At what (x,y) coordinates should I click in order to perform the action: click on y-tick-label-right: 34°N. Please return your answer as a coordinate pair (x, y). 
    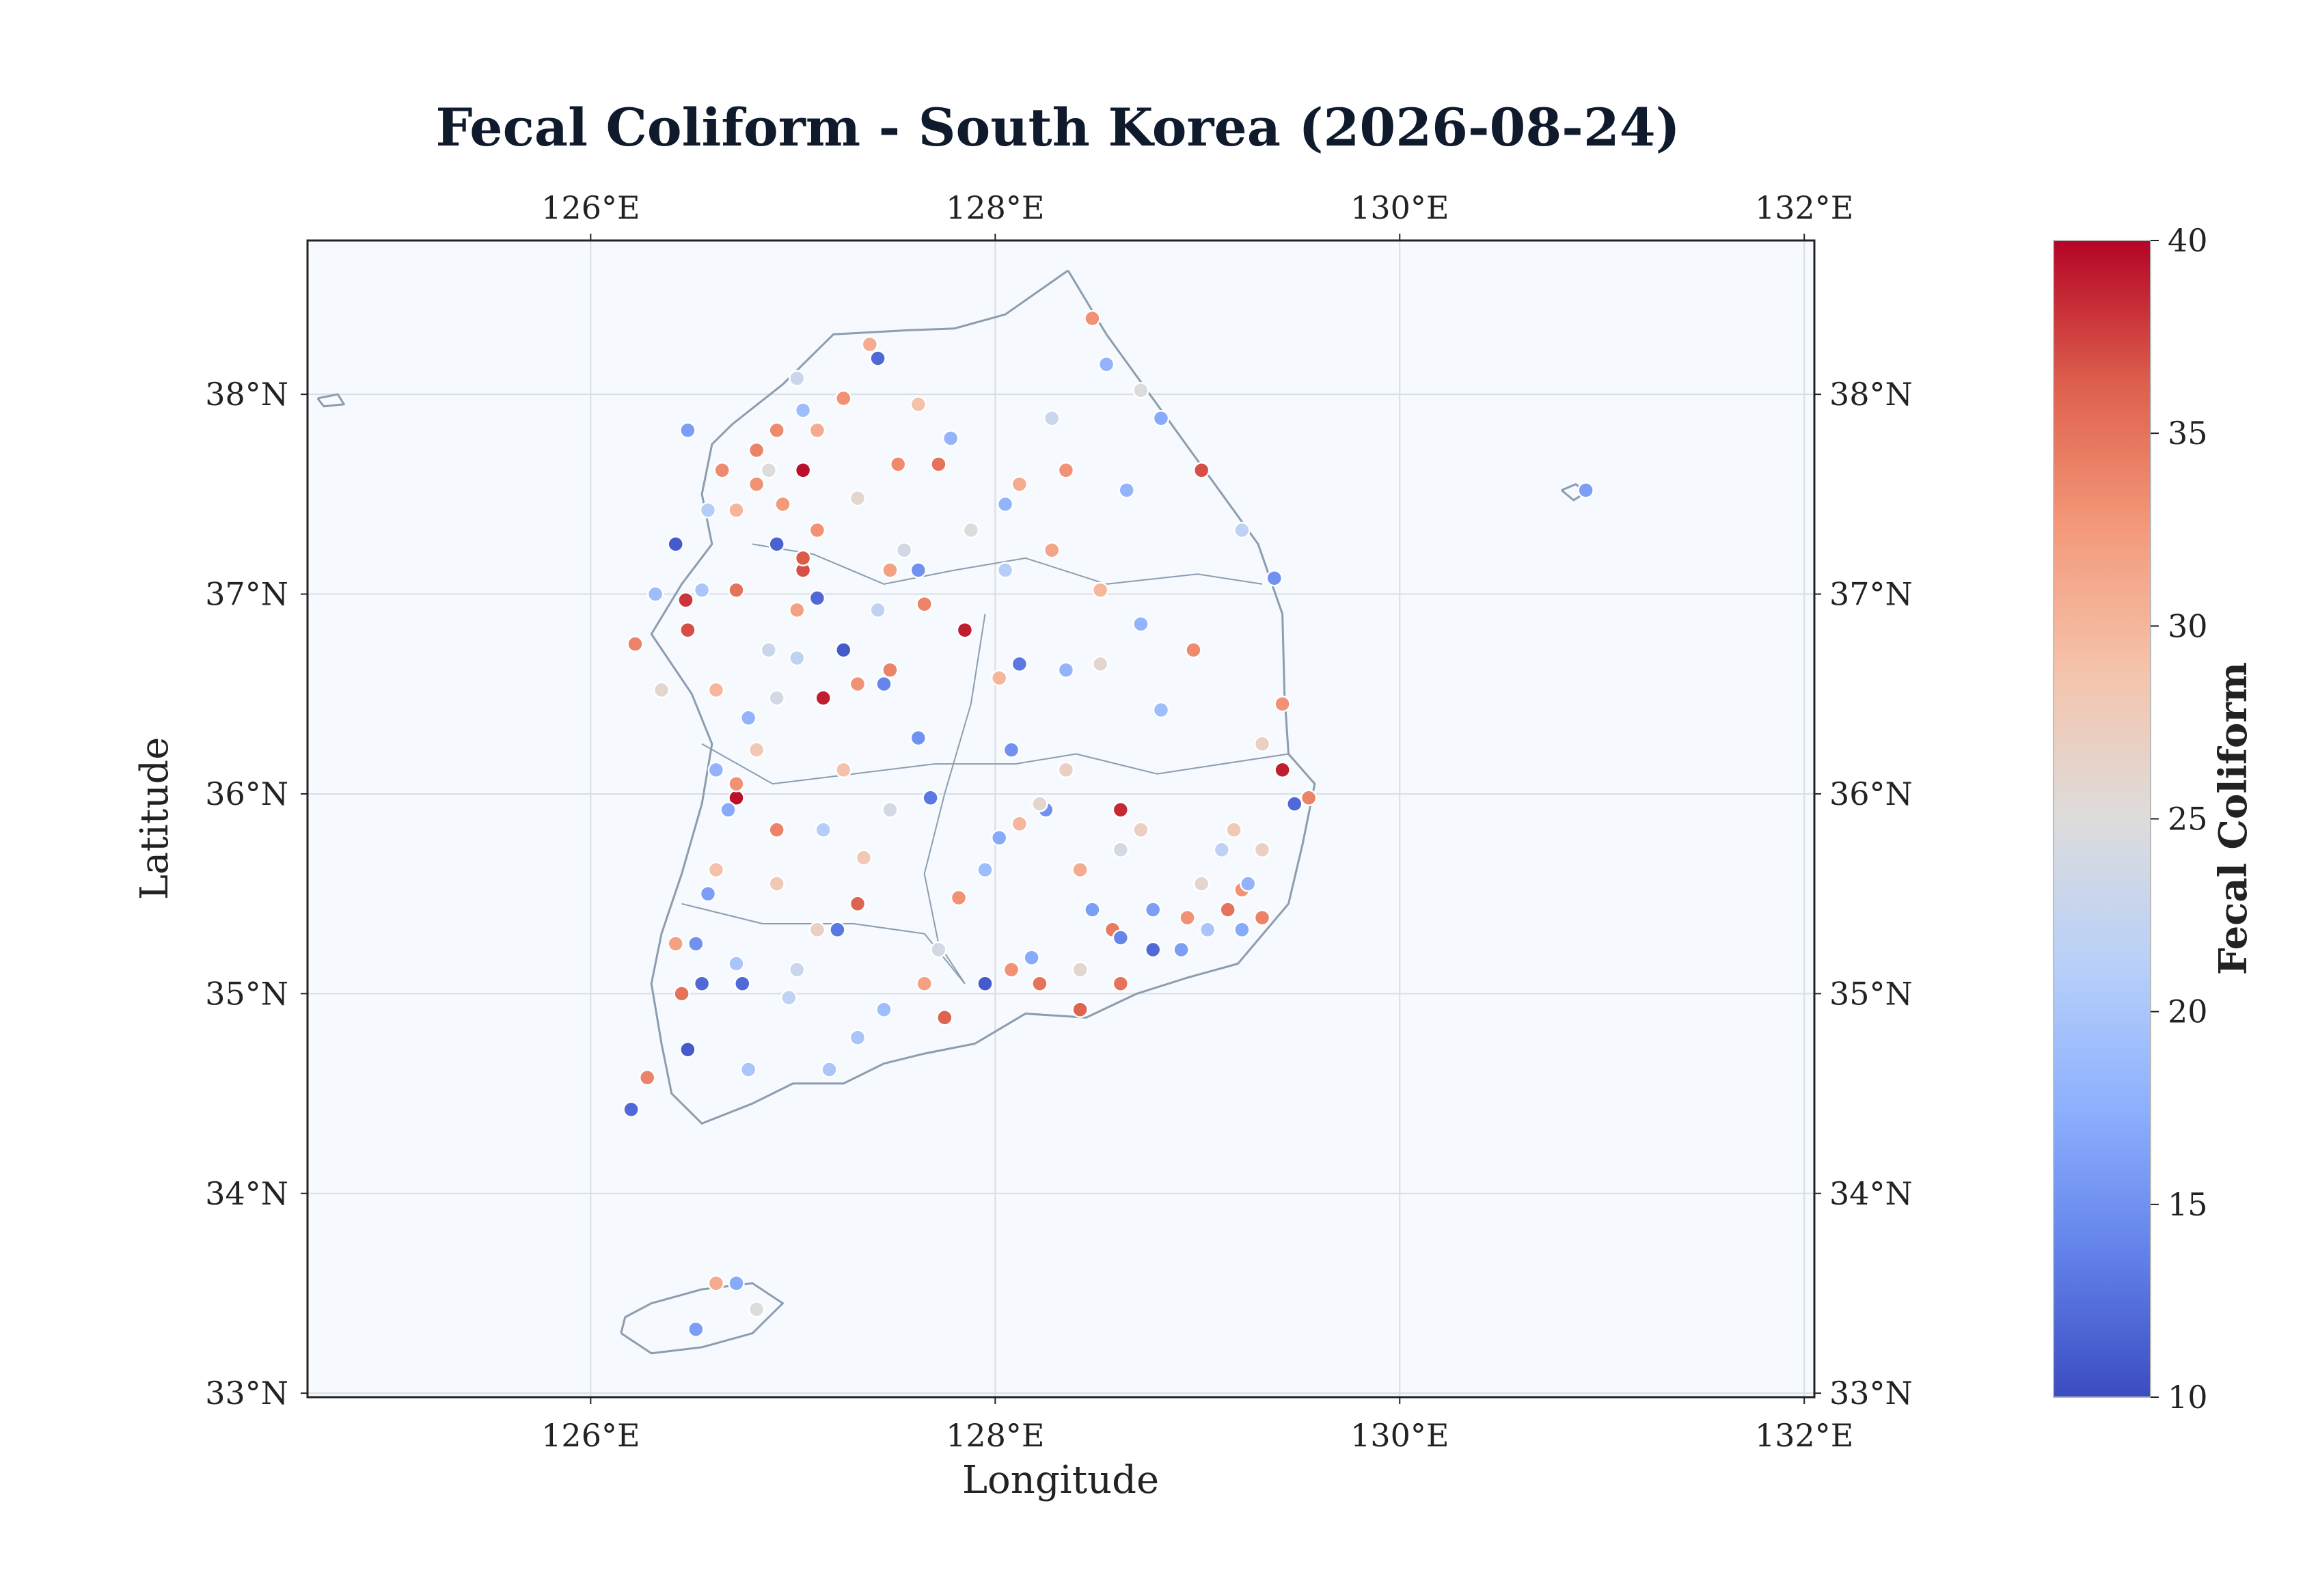
    Looking at the image, I should click on (1871, 1193).